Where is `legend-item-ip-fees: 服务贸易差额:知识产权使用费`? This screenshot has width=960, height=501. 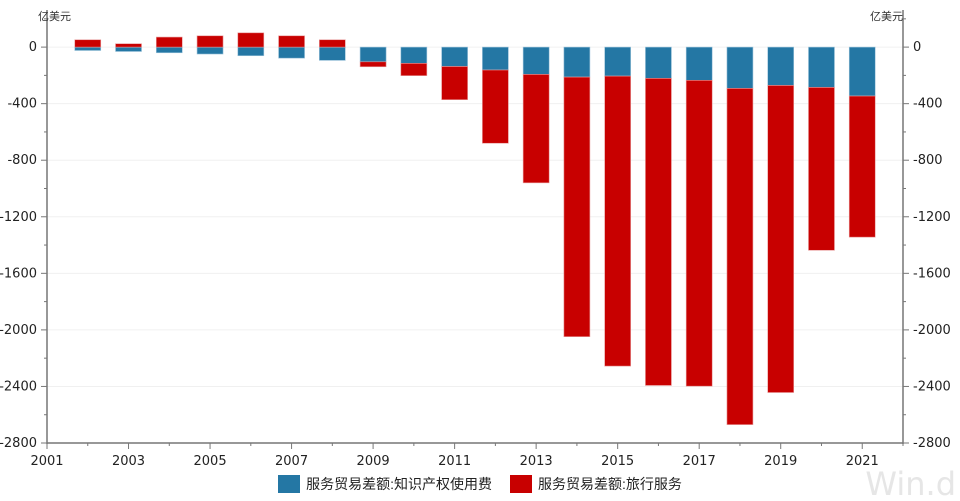 legend-item-ip-fees: 服务贸易差额:知识产权使用费 is located at coordinates (385, 484).